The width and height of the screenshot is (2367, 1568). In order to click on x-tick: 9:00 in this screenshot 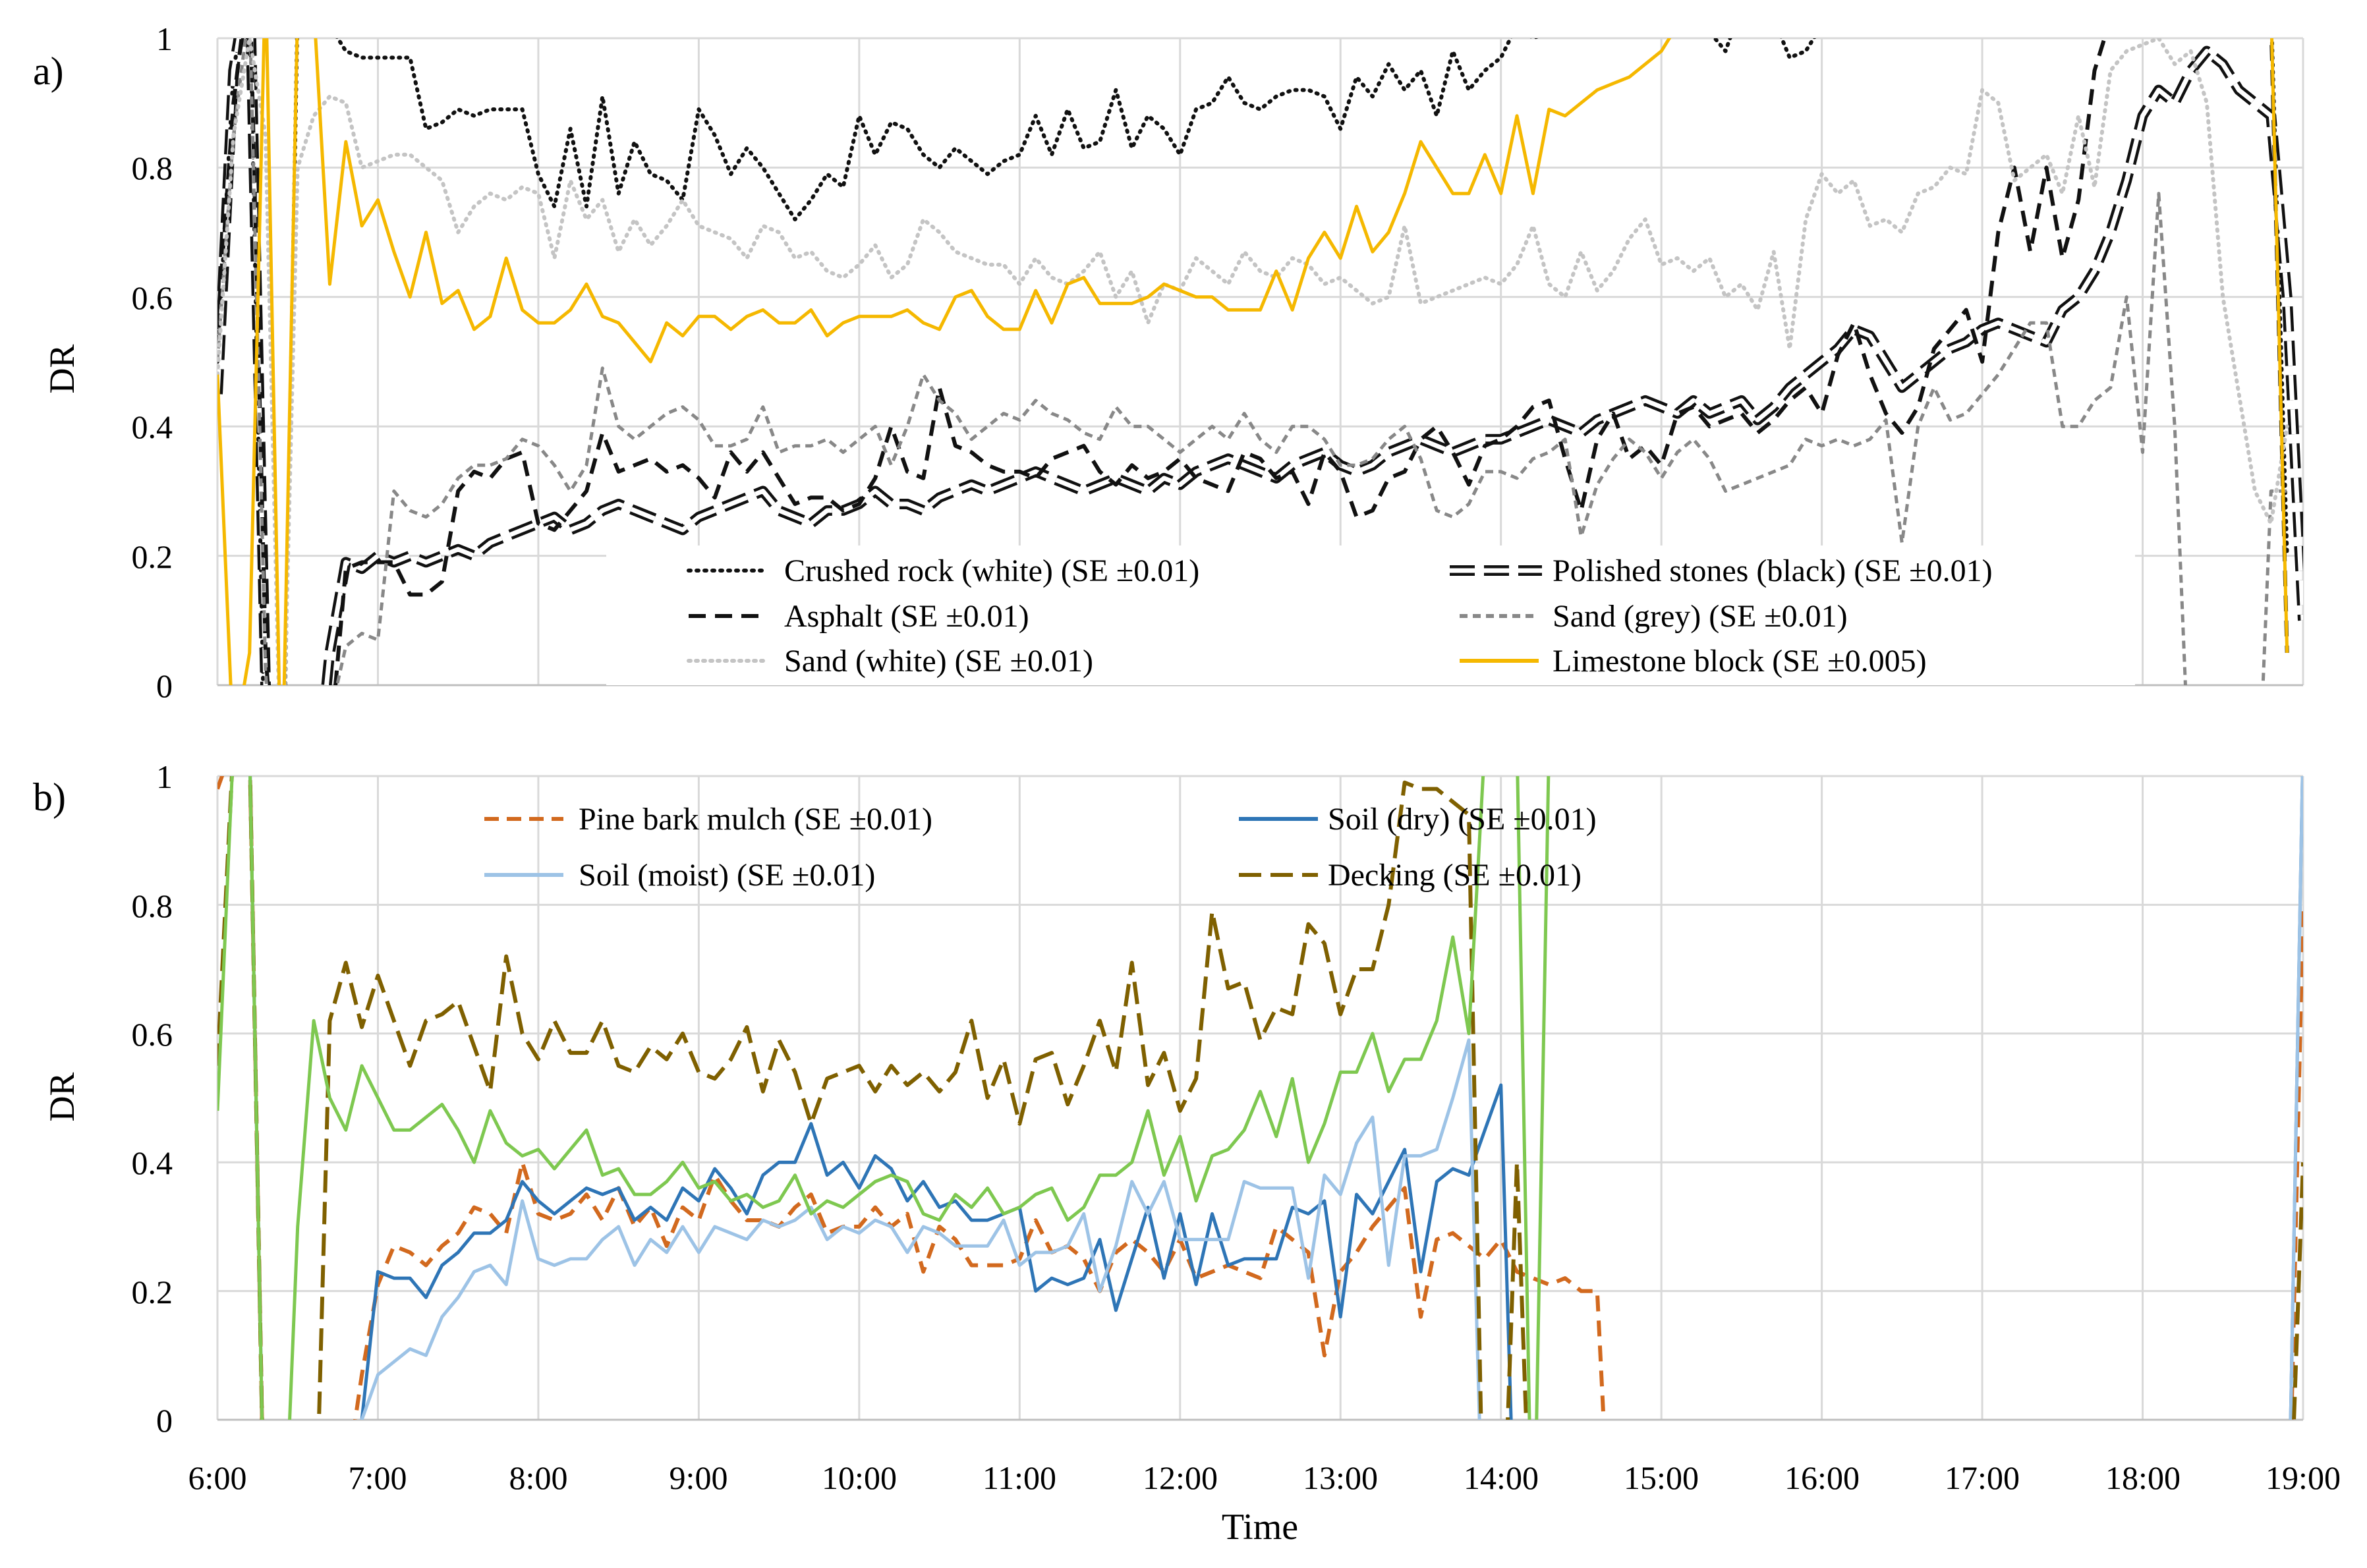, I will do `click(699, 1477)`.